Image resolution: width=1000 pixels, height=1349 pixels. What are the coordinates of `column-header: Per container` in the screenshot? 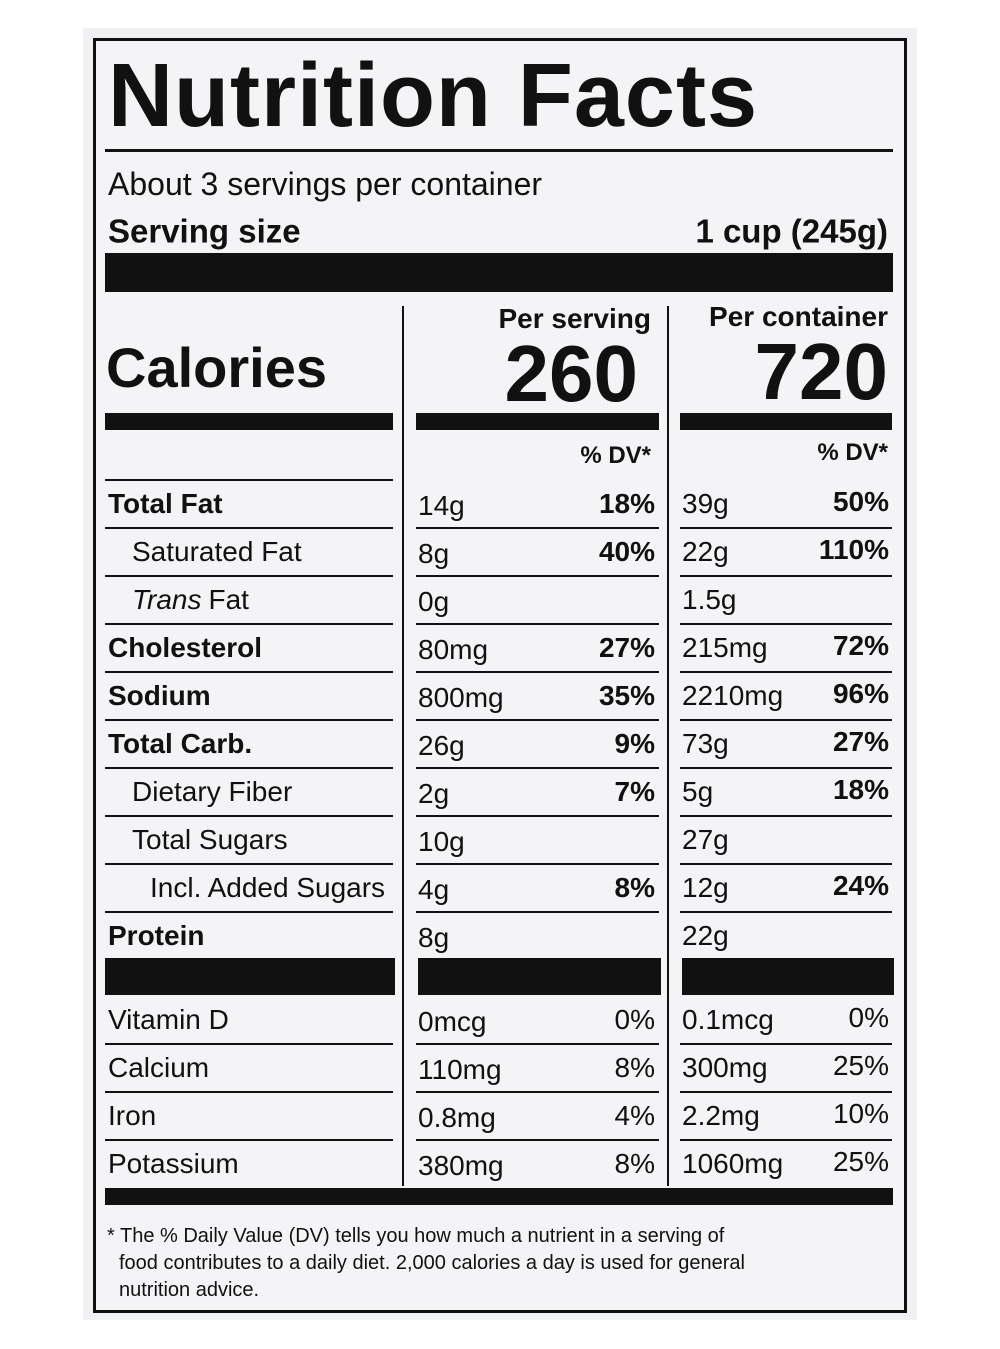 It's located at (798, 316).